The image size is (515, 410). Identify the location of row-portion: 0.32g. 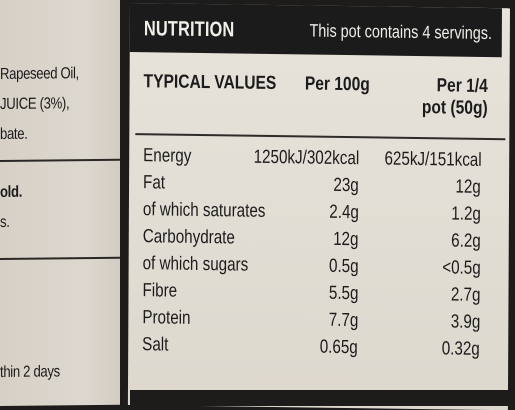
(461, 349).